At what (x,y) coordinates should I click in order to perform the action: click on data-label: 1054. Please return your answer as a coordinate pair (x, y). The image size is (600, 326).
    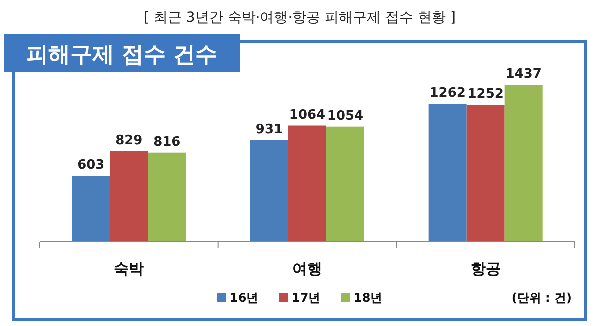
    Looking at the image, I should click on (345, 116).